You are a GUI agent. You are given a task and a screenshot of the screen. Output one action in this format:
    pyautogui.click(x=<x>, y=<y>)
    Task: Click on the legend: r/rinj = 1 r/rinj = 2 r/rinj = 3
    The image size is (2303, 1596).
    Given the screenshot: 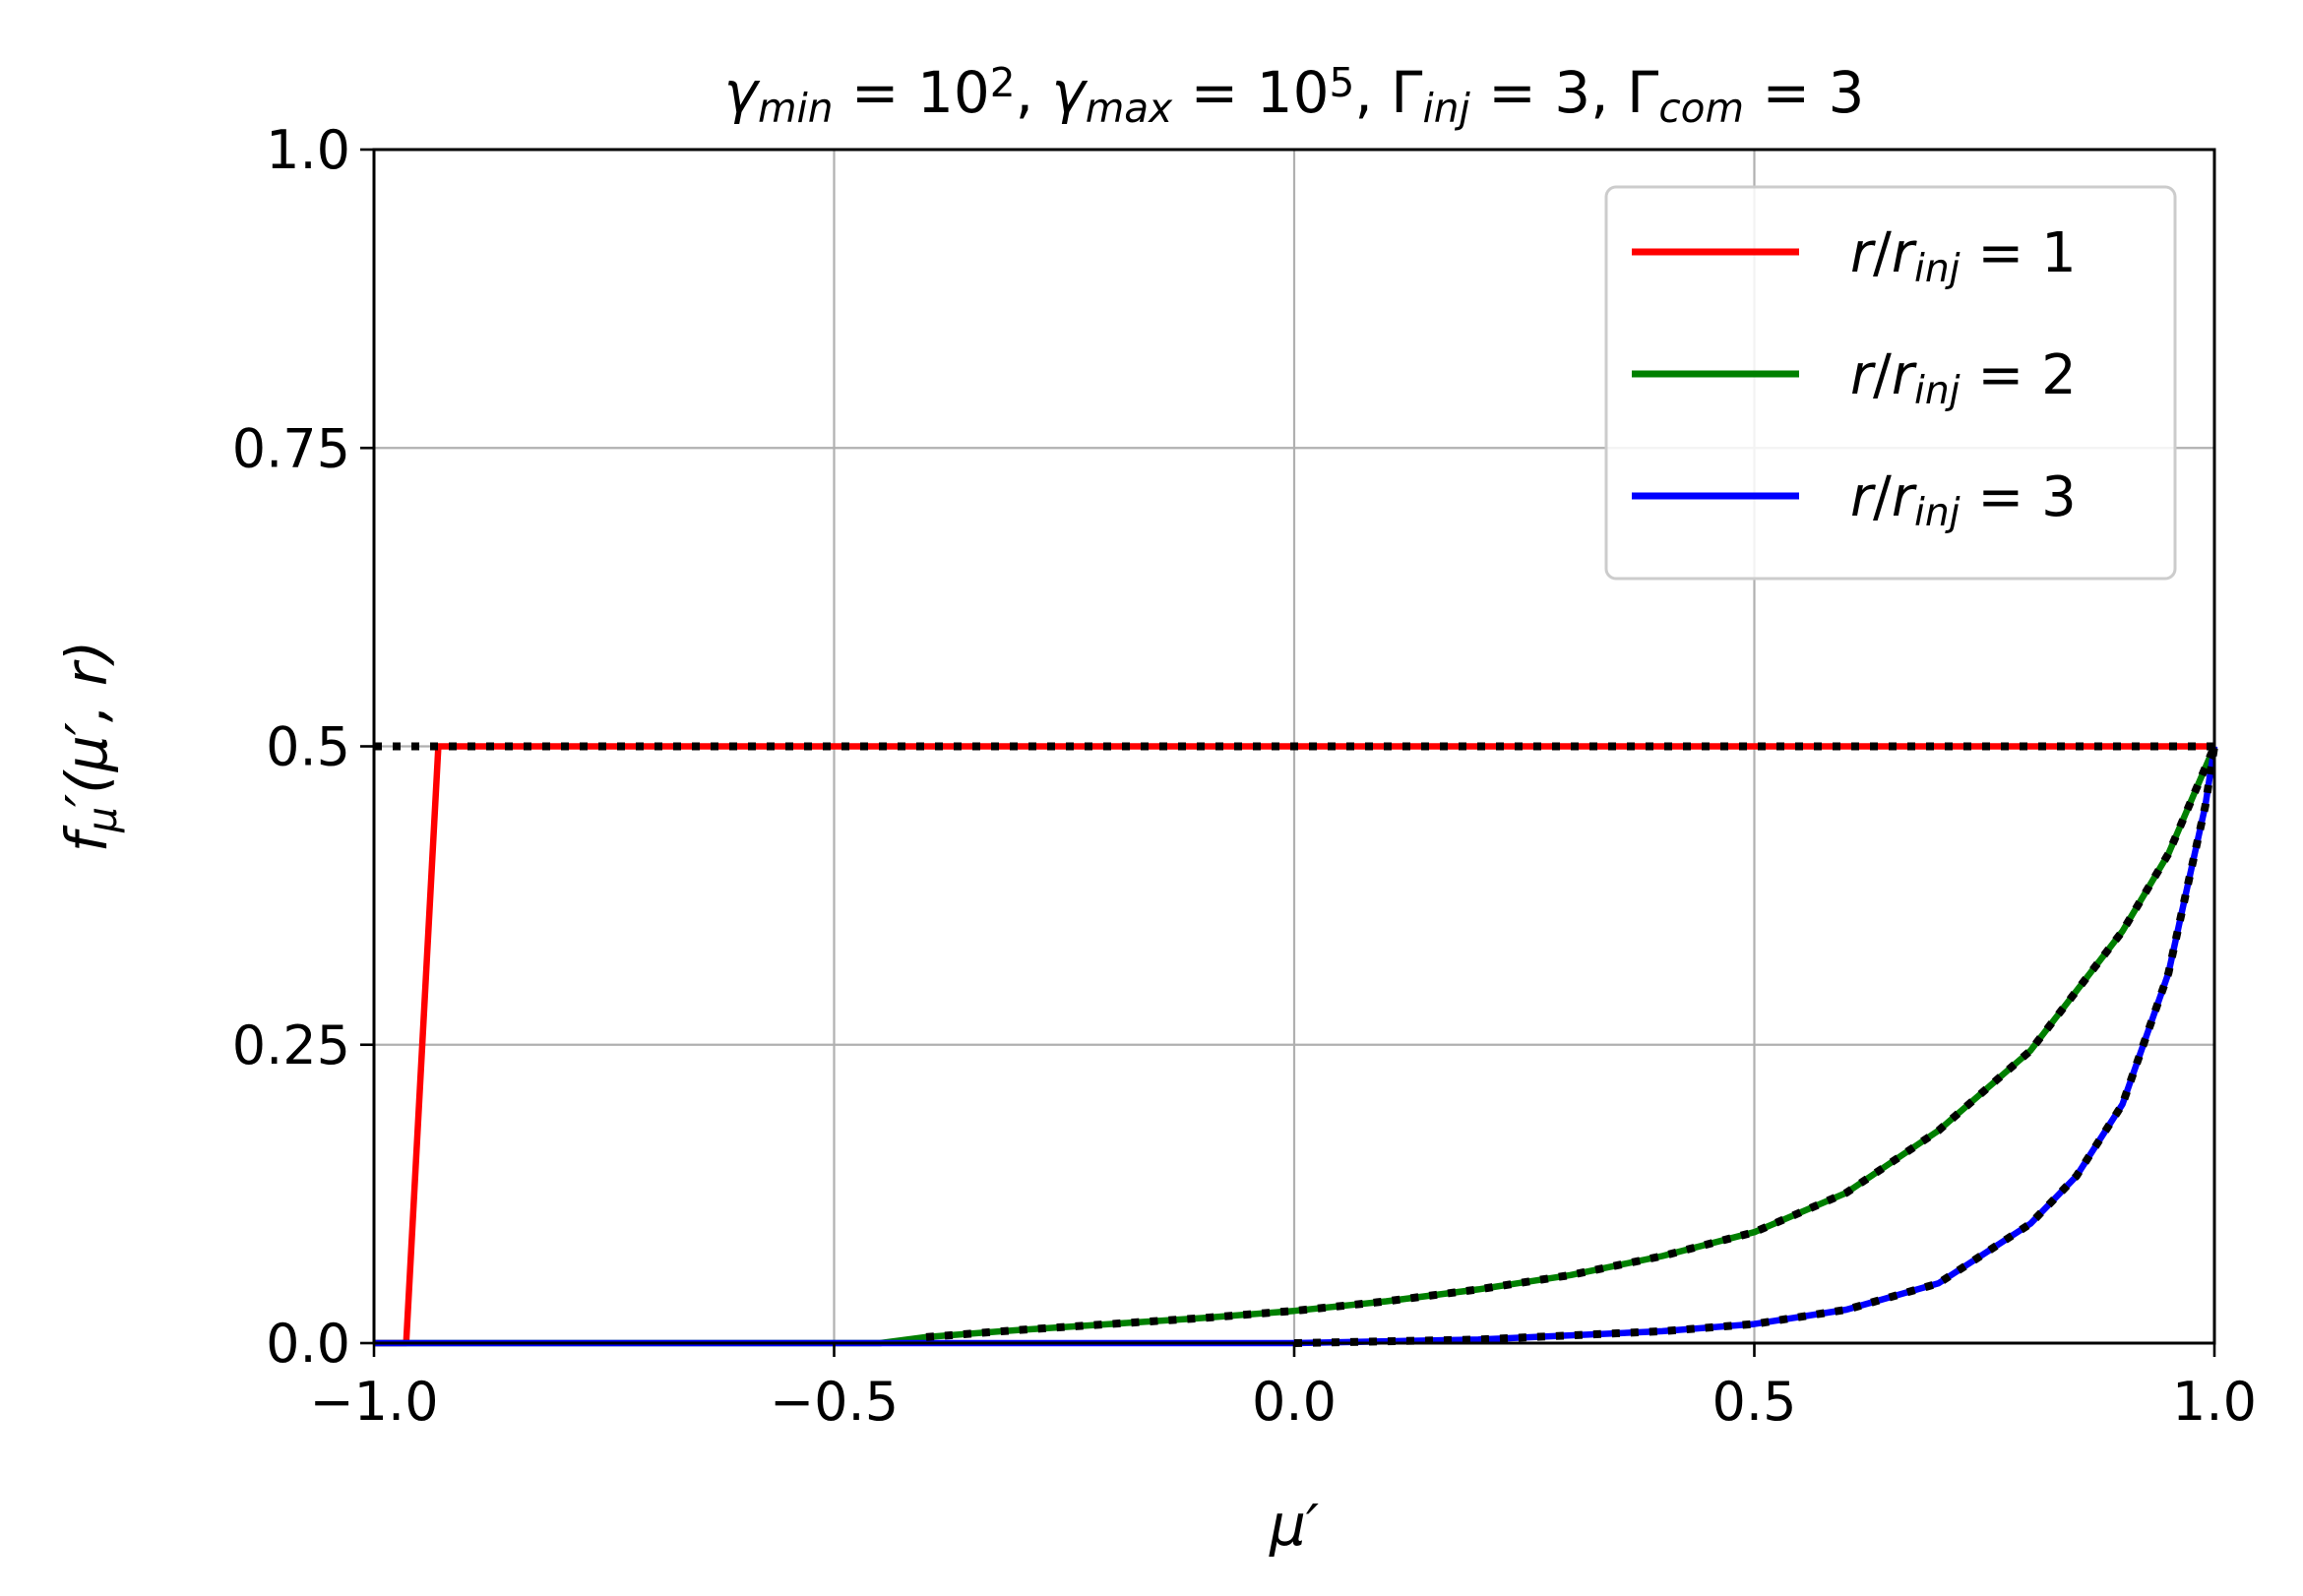 What is the action you would take?
    pyautogui.click(x=1890, y=383)
    